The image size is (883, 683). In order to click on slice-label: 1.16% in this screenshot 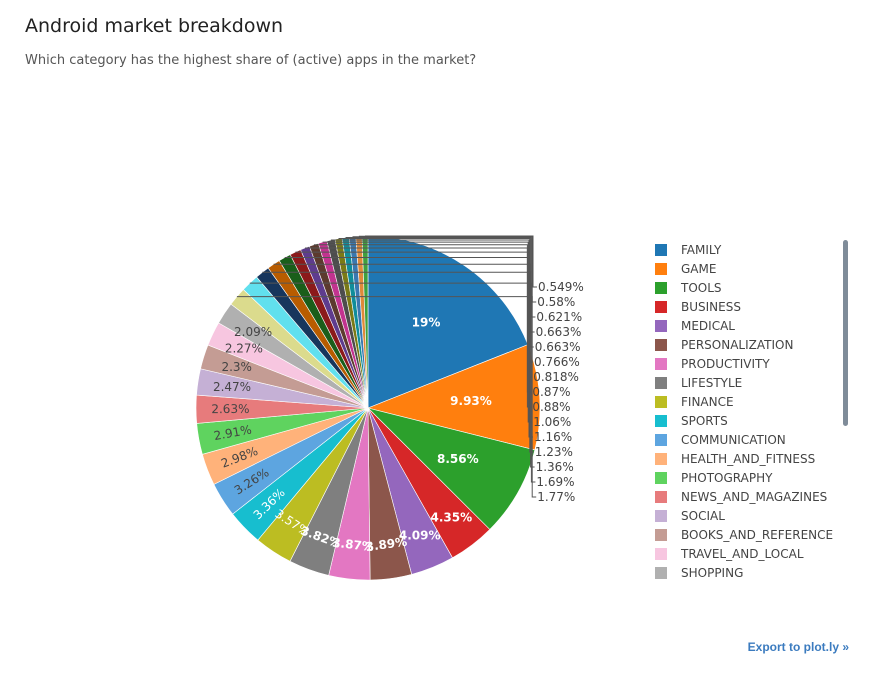, I will do `click(553, 437)`.